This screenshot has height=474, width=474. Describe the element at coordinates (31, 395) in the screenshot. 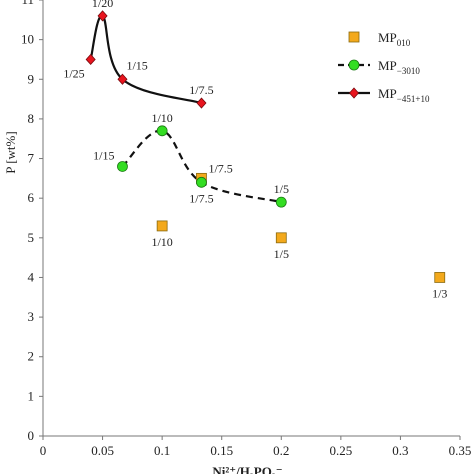

I see `y-tick-label: 1` at that location.